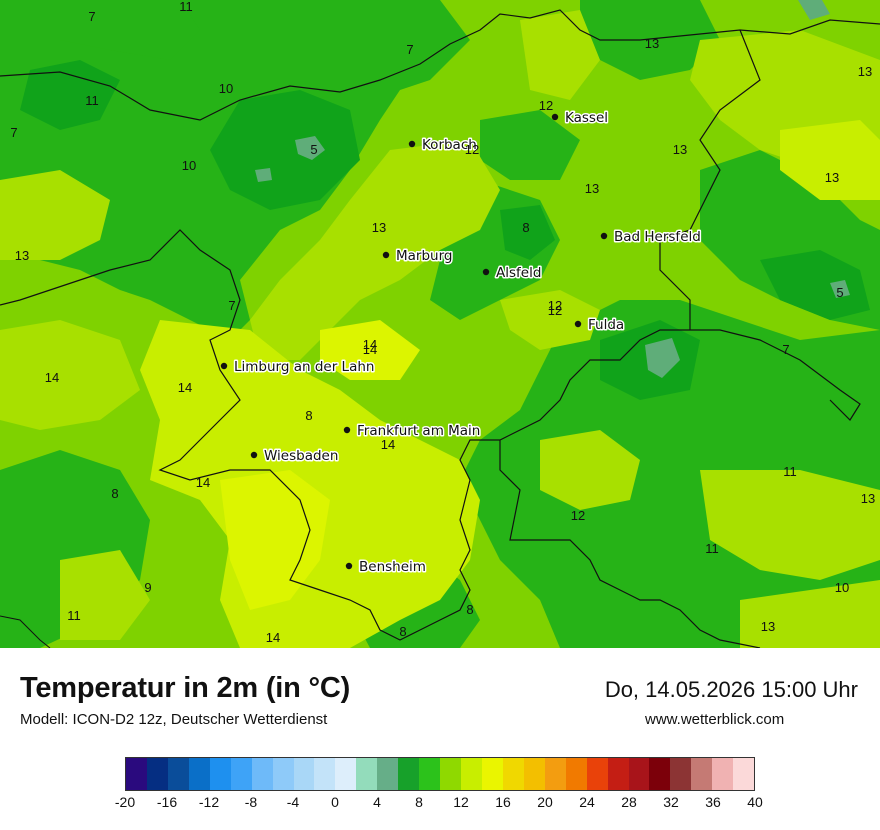  What do you see at coordinates (125, 802) in the screenshot?
I see `legend-tick-label: -20` at bounding box center [125, 802].